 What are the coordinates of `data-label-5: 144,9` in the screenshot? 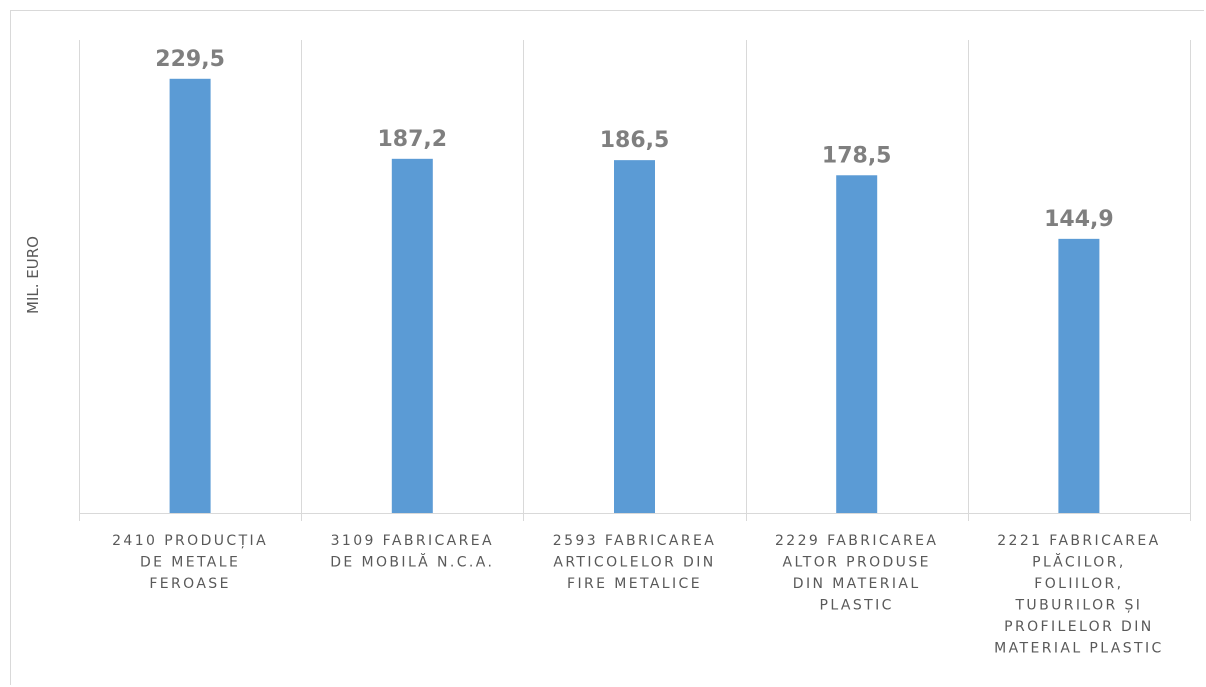 It's located at (1079, 219).